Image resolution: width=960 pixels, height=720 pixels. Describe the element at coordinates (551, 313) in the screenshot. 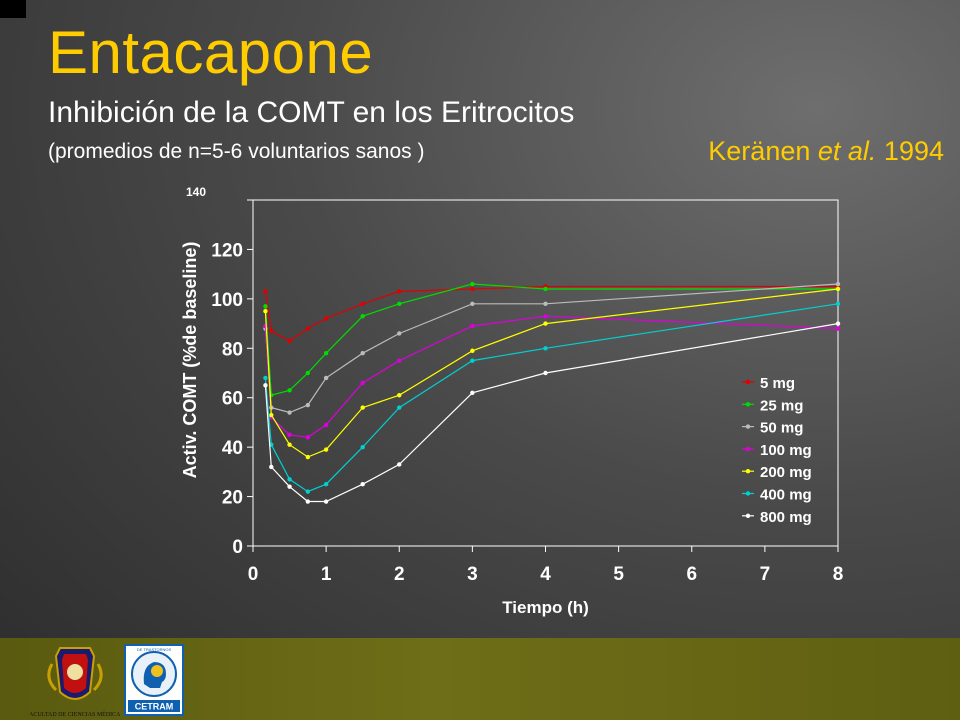

I see `series-line-5-mg` at that location.